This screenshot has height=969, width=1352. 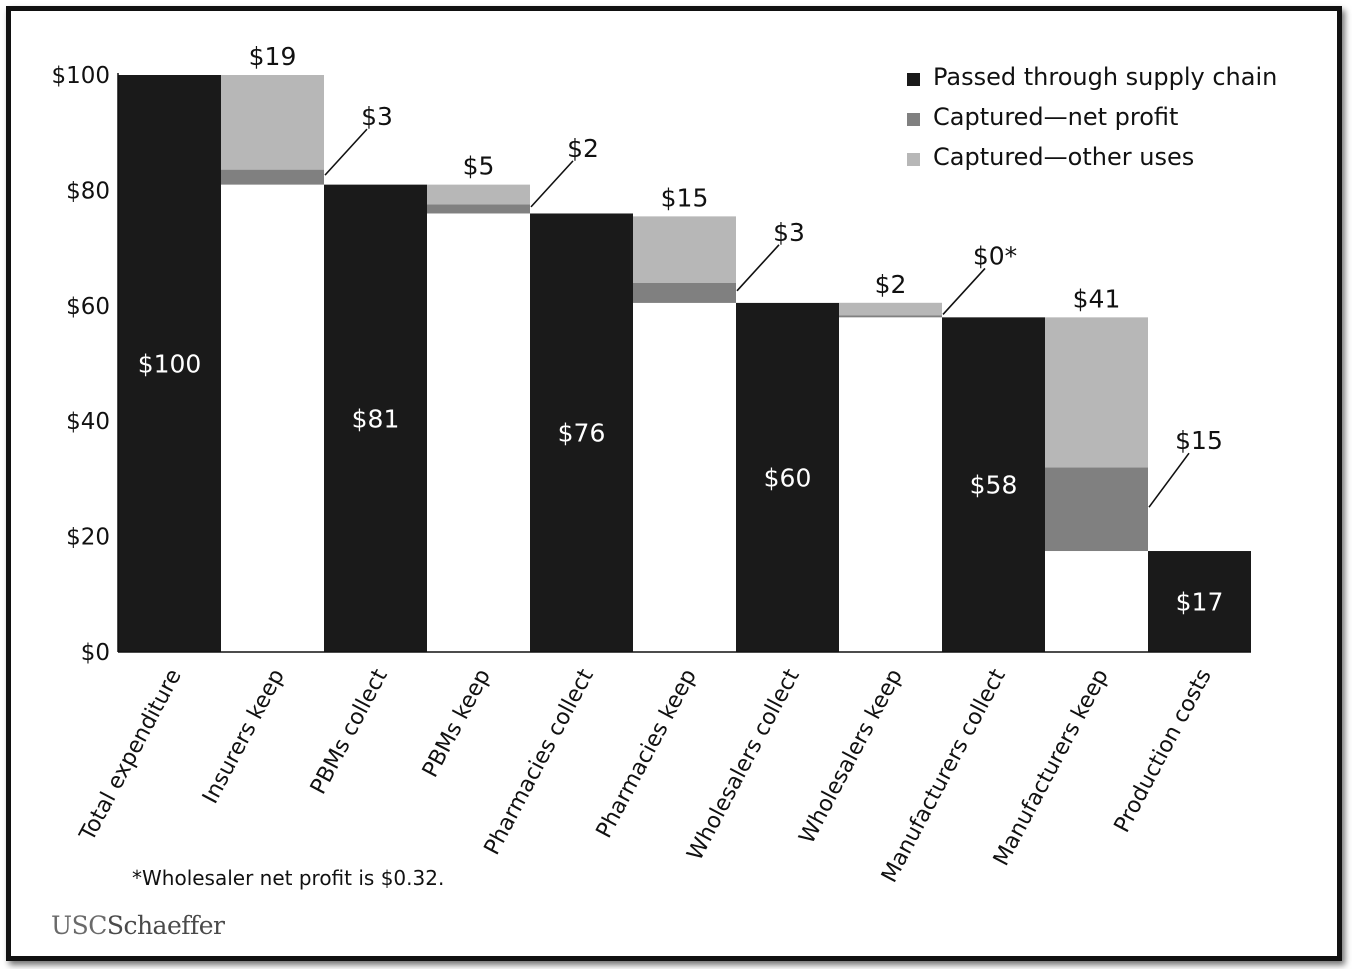 I want to click on category-label-5: Pharmacies keep, so click(x=647, y=753).